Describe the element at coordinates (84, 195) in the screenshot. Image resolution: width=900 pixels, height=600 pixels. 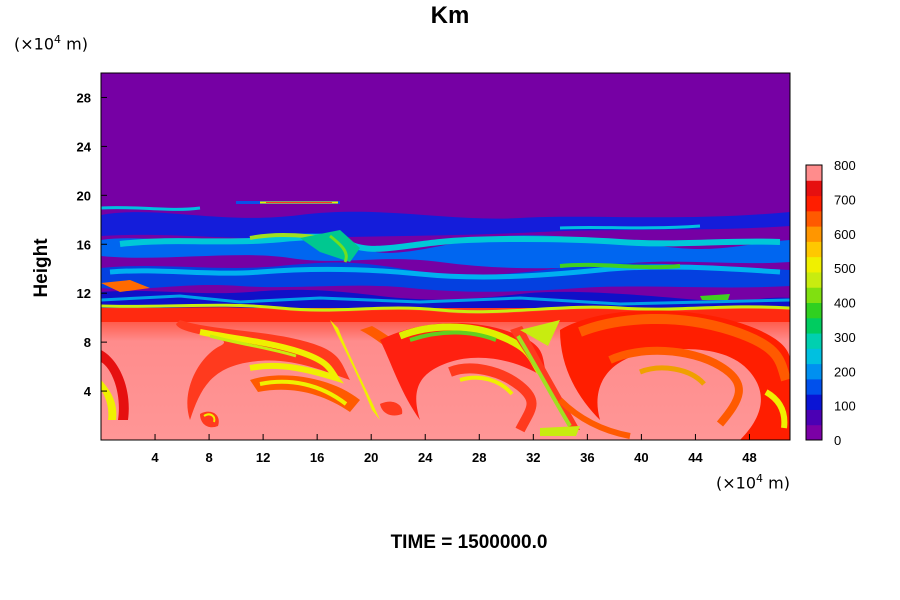
I see `y-tick-label: 20` at that location.